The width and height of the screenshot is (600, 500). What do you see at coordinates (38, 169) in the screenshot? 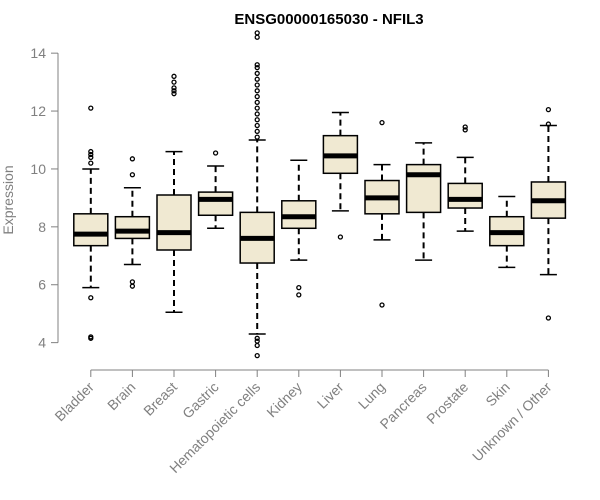
I see `y-tick-label: 10` at bounding box center [38, 169].